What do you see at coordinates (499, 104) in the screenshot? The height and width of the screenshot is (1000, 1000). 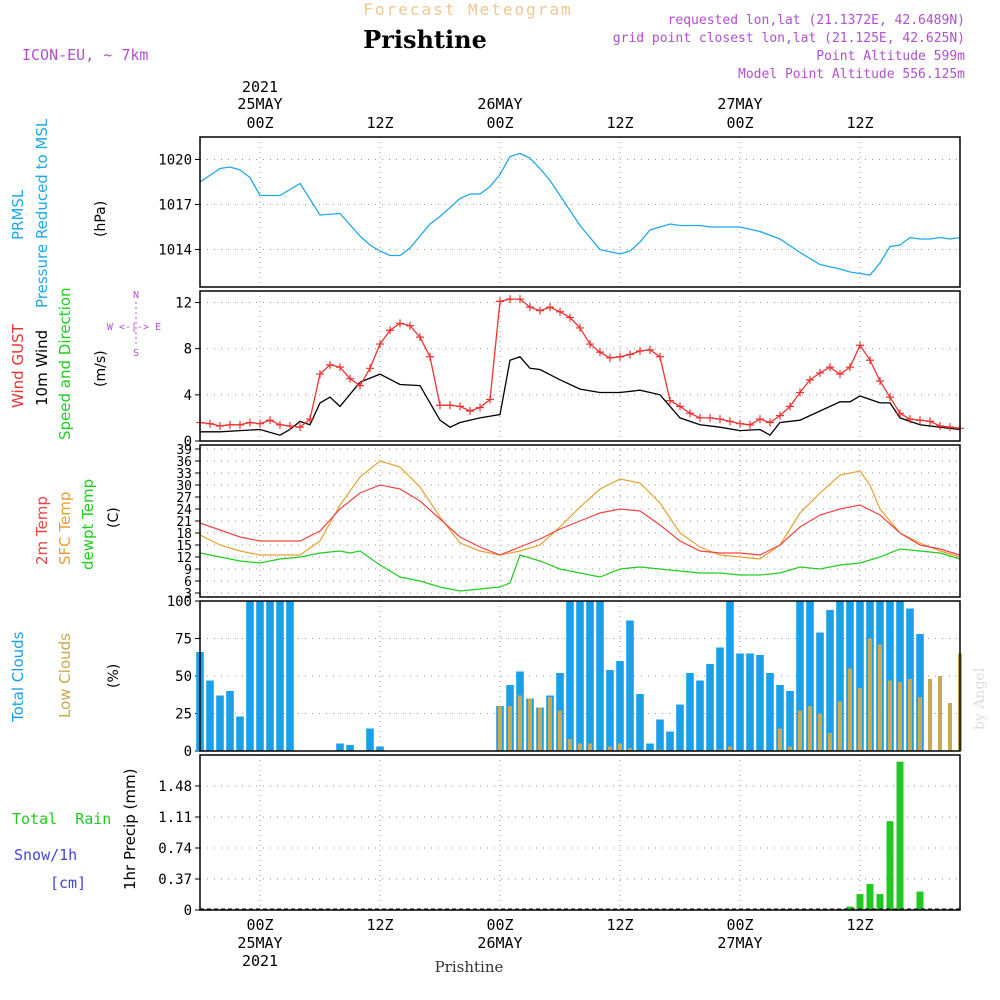 I see `top-date-label: 26MAY` at bounding box center [499, 104].